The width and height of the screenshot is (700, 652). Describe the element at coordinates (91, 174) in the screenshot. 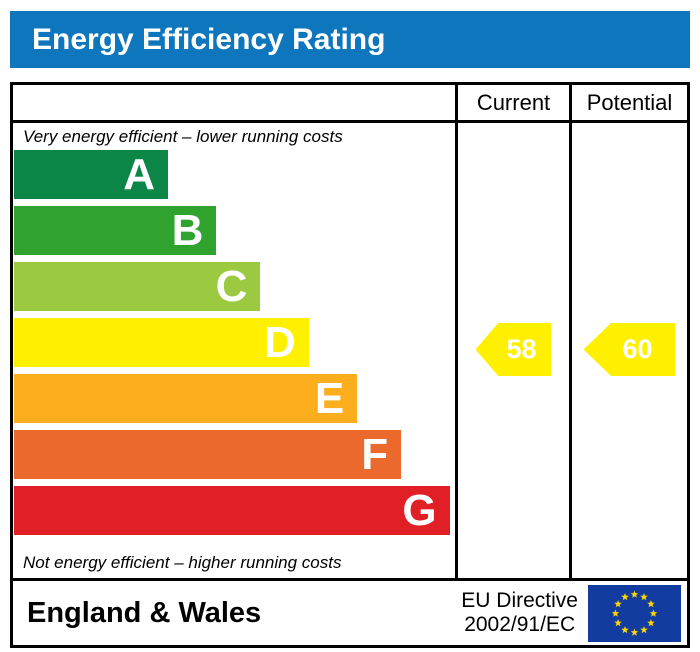

I see `band-bar-A: A` at that location.